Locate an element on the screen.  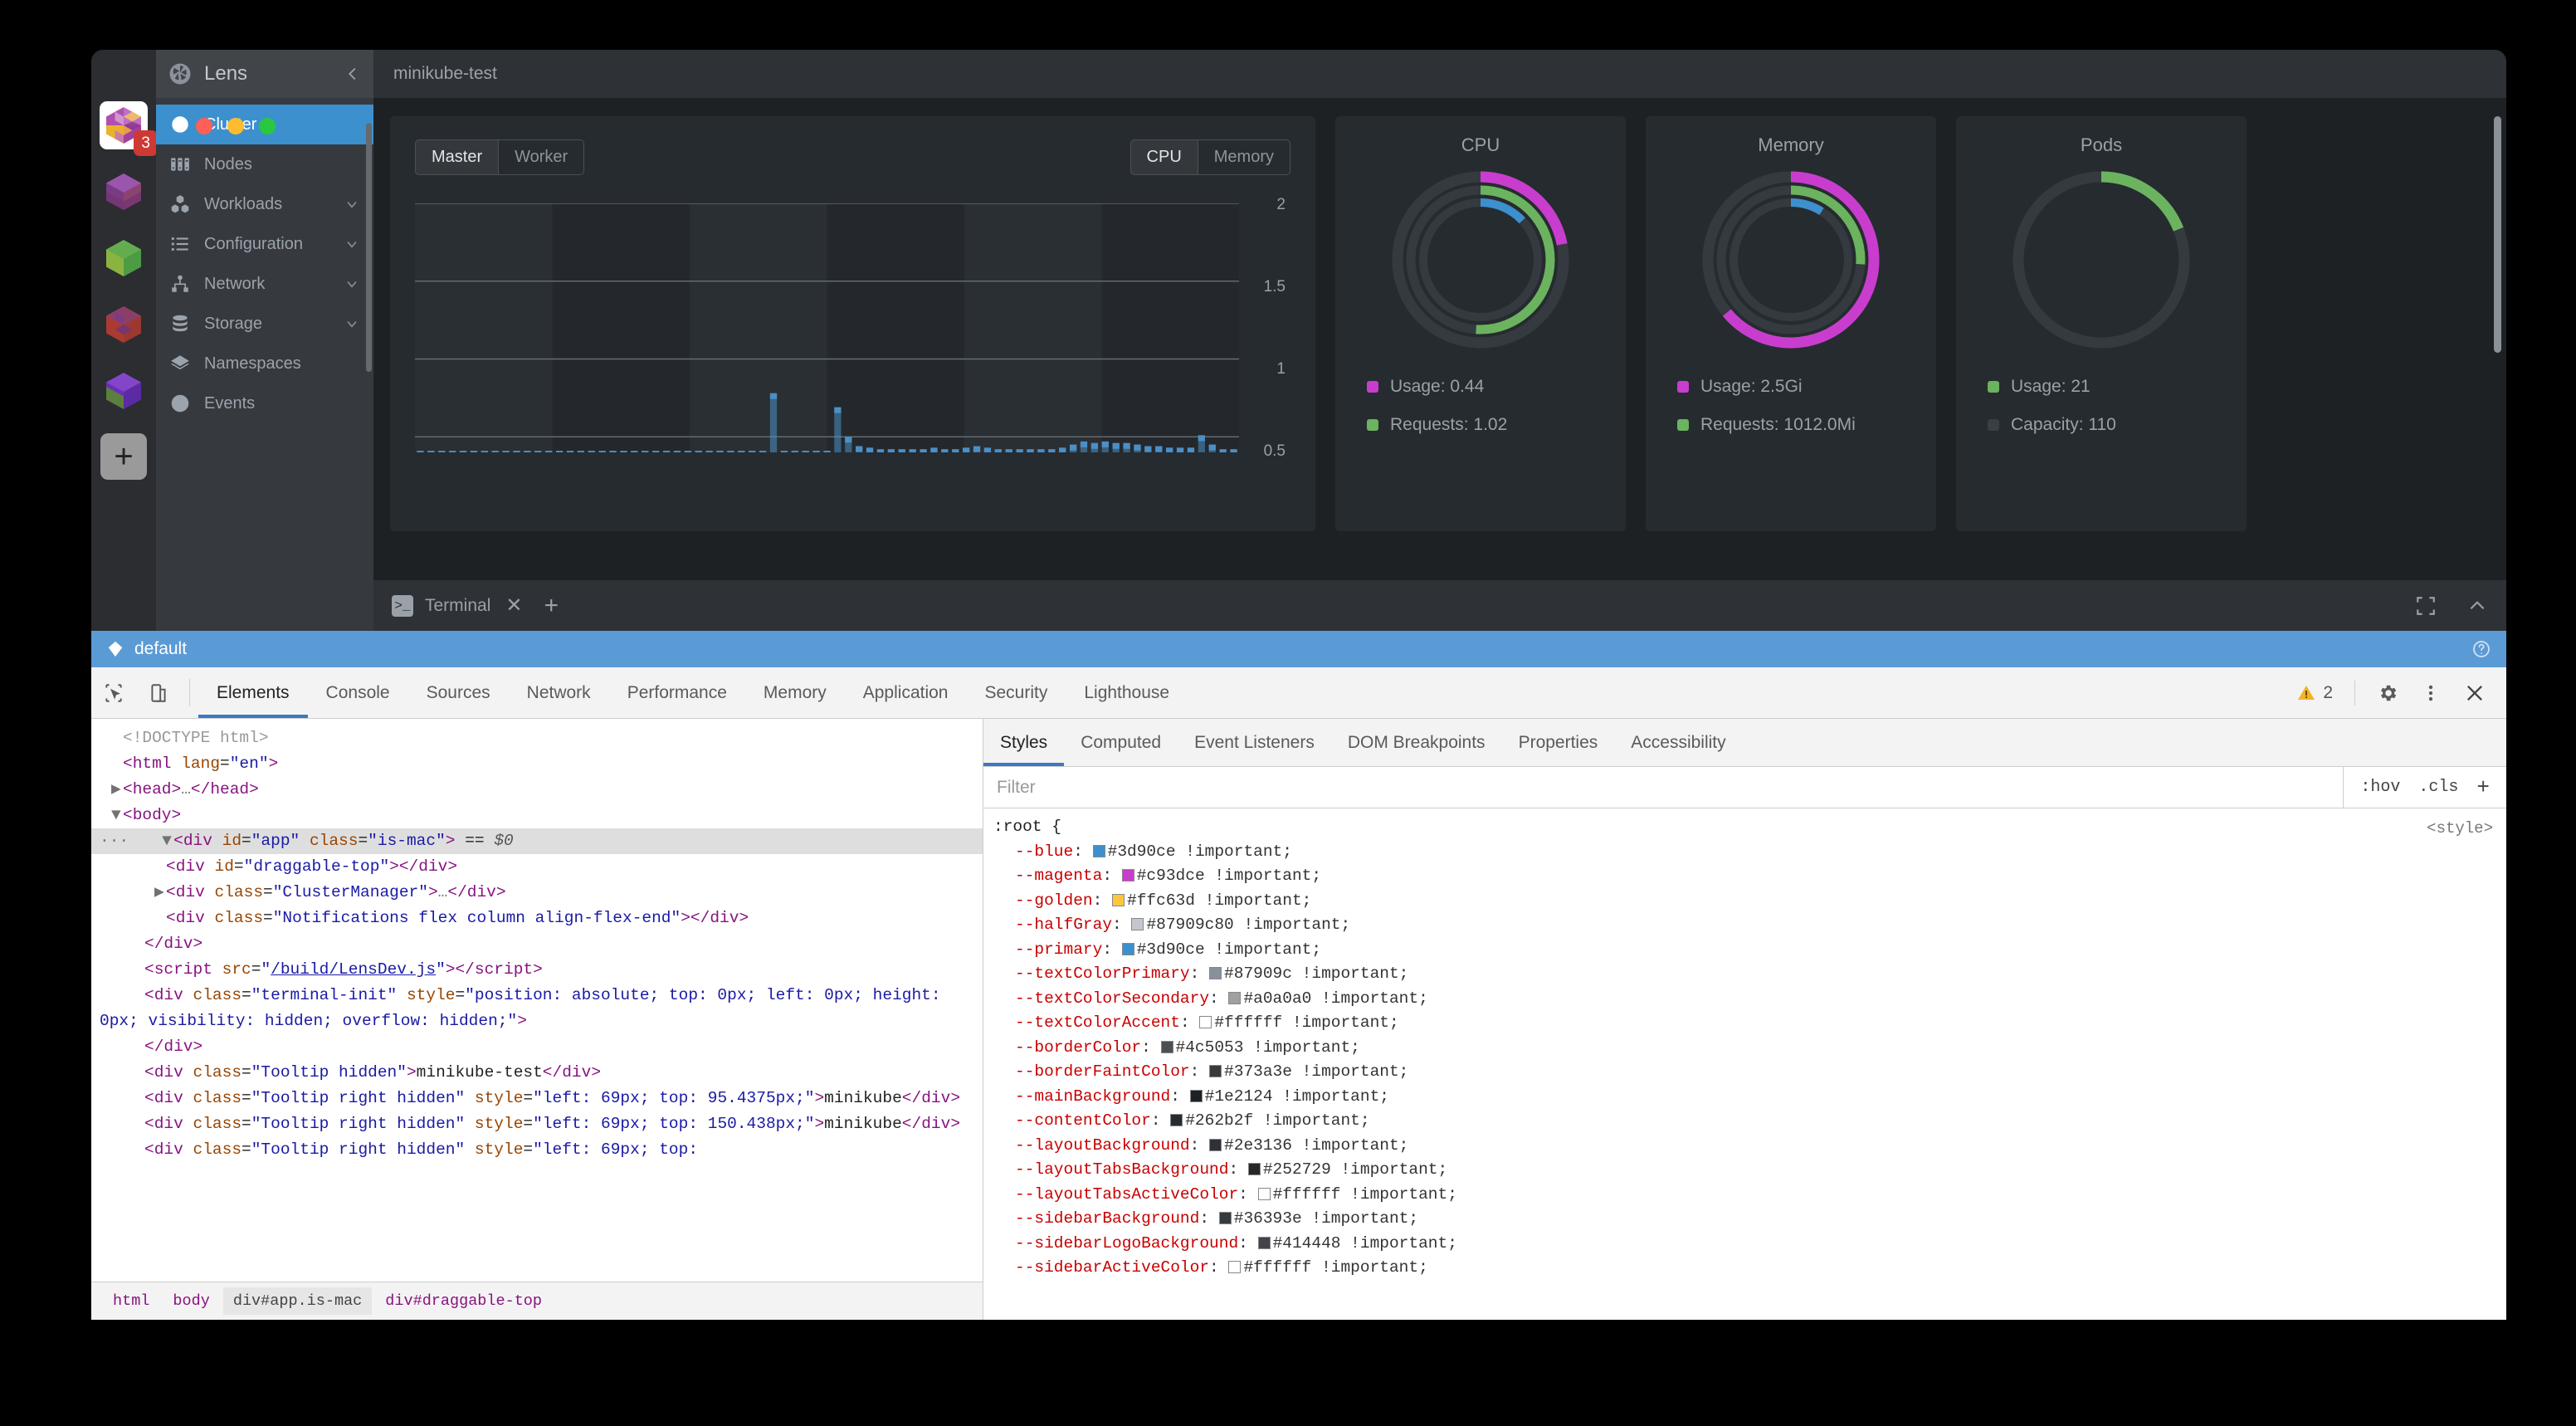
styles-filter-input is located at coordinates (1664, 787).